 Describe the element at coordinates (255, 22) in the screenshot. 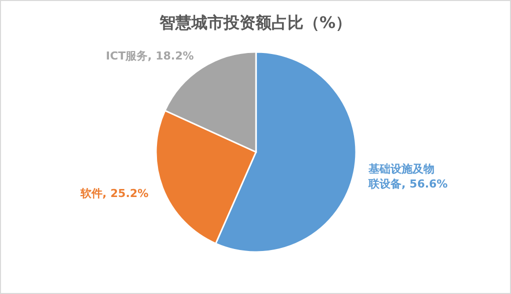

I see `chart-title: 智慧城市投资额占比（%）` at that location.